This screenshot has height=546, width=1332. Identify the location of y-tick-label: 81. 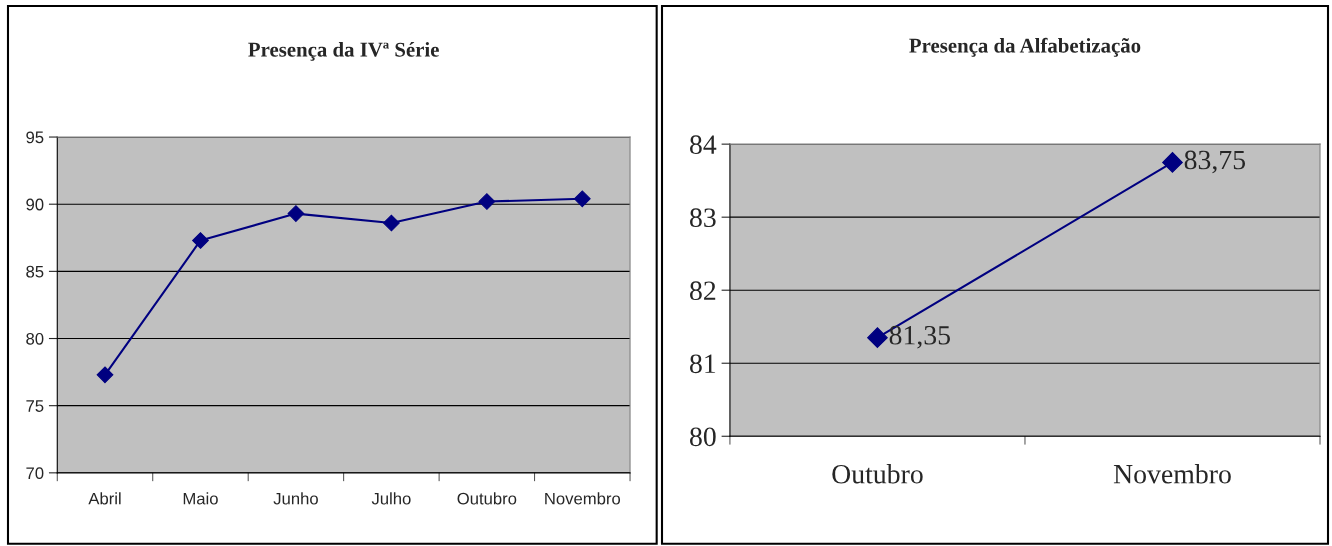
(703, 364).